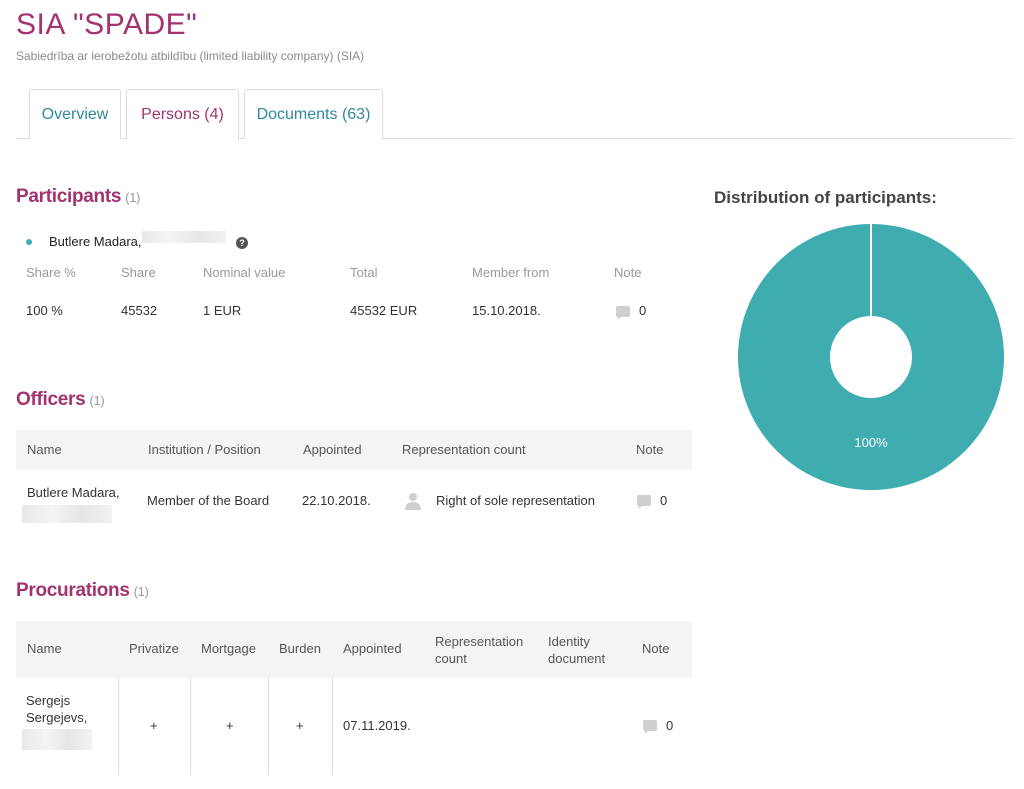 Image resolution: width=1024 pixels, height=789 pixels. What do you see at coordinates (139, 310) in the screenshot?
I see `cell-share: 45532` at bounding box center [139, 310].